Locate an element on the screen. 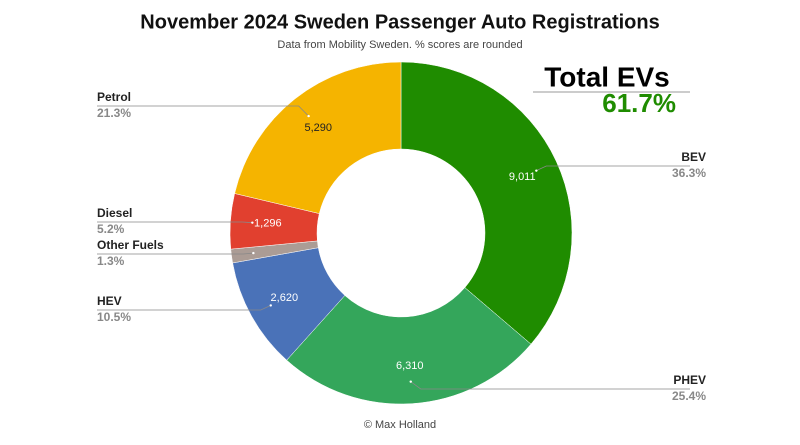 The image size is (800, 445). percent-label: 25.4% is located at coordinates (689, 396).